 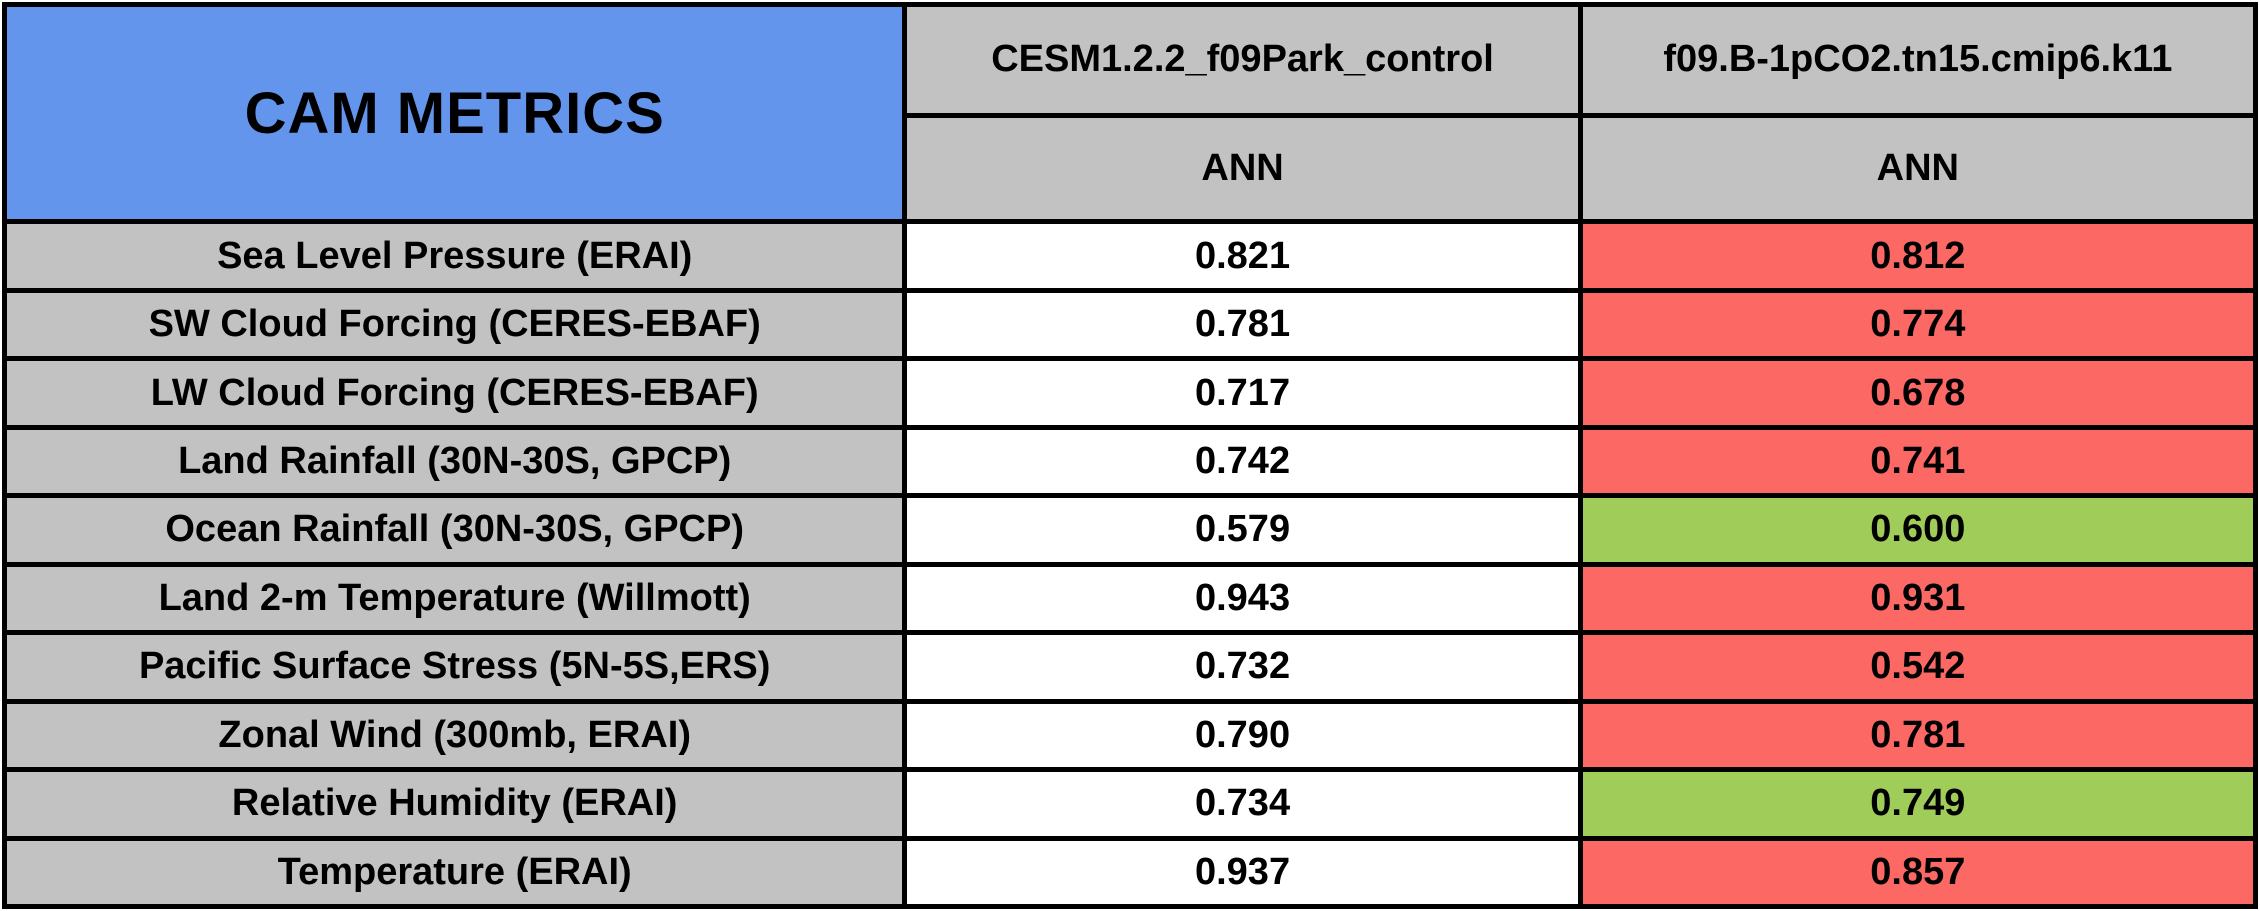 I want to click on control-value-cell: 0.742, so click(x=1242, y=461).